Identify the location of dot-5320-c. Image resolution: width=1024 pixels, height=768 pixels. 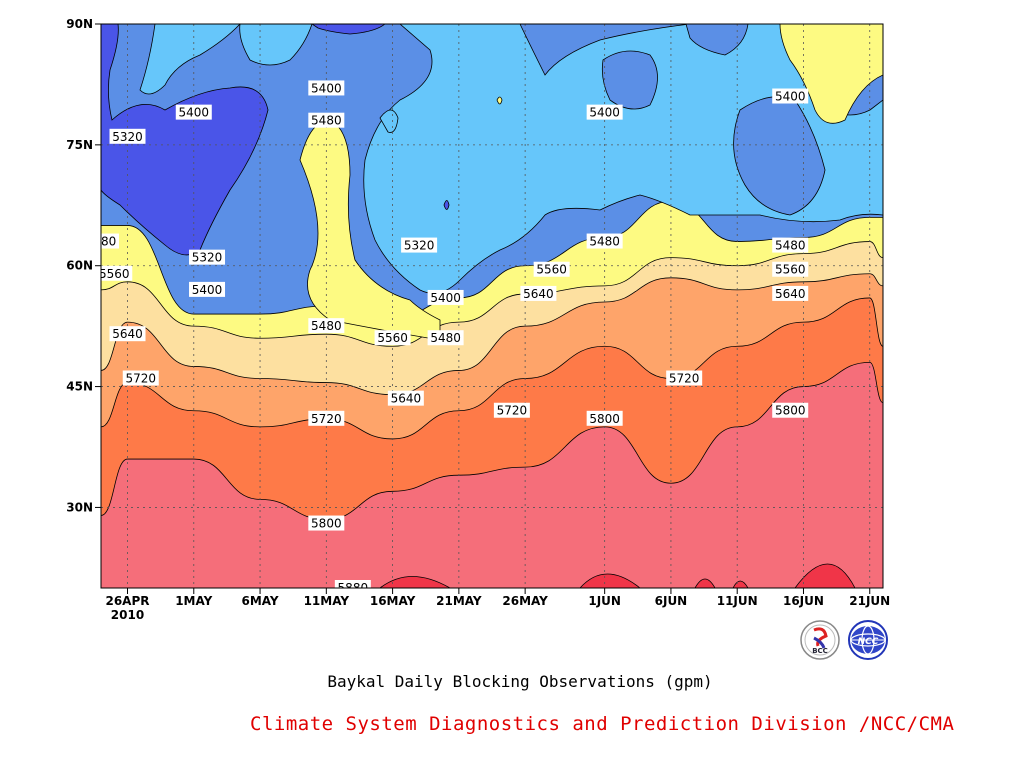
(446, 205).